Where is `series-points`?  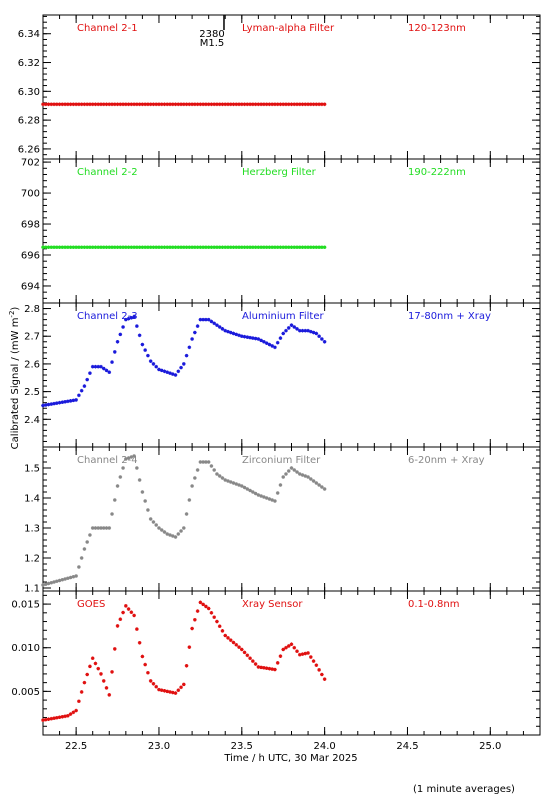 series-points is located at coordinates (184, 247).